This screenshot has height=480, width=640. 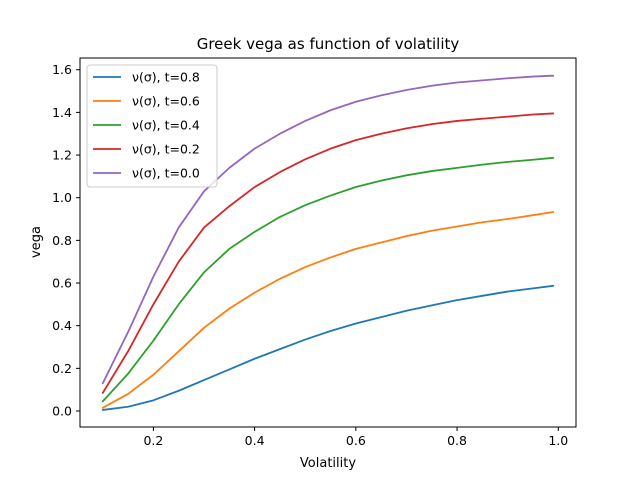 What do you see at coordinates (558, 440) in the screenshot?
I see `x-tick-label: 1.0` at bounding box center [558, 440].